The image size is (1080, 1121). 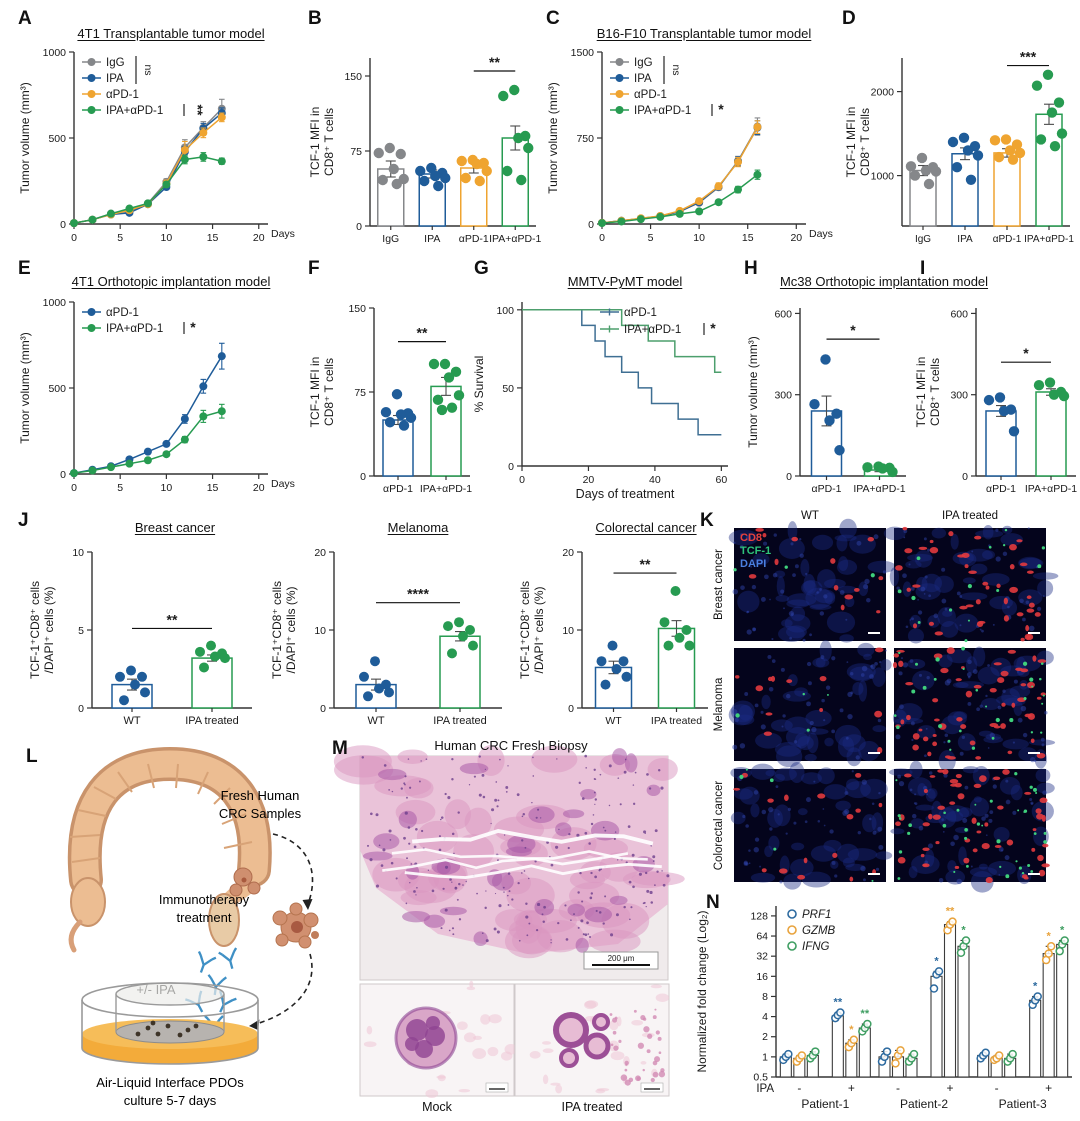 What do you see at coordinates (719, 825) in the screenshot?
I see `panel-k-row-colorectal: Colorectal cancer` at bounding box center [719, 825].